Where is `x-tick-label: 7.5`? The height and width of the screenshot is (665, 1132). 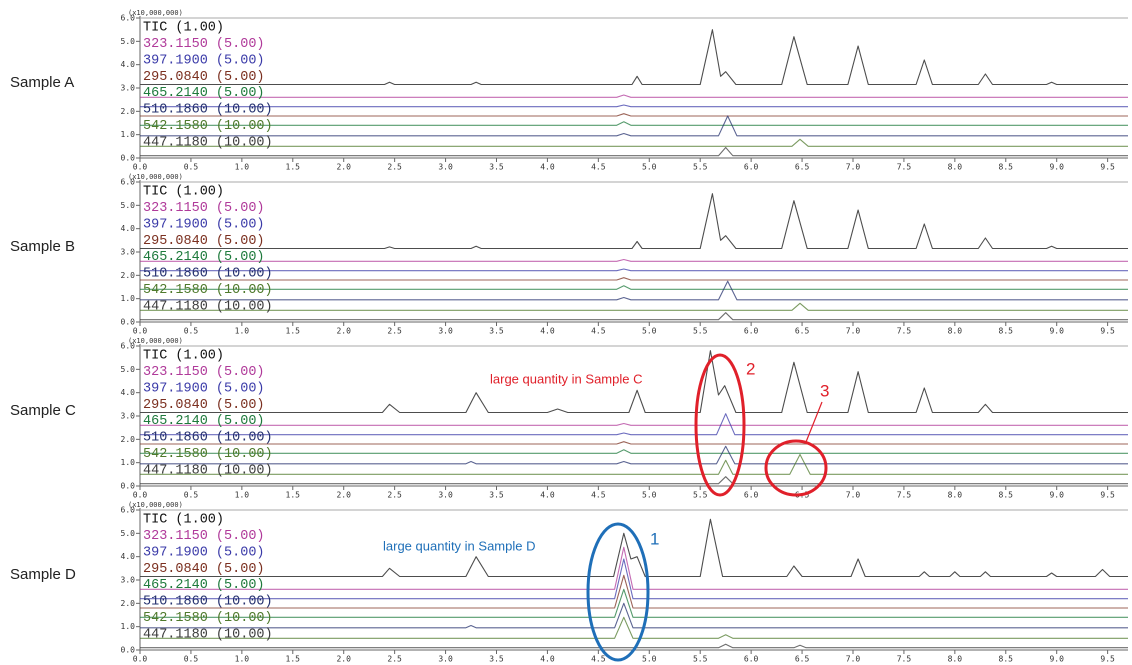 x-tick-label: 7.5 is located at coordinates (904, 495).